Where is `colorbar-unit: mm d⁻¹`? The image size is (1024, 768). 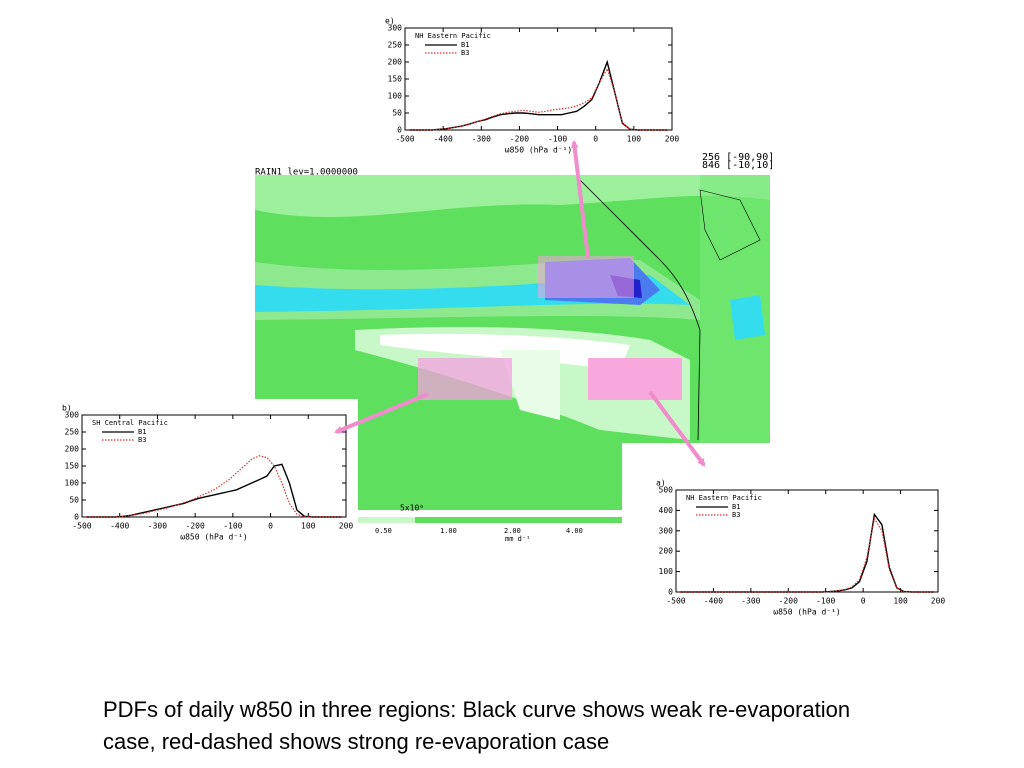
colorbar-unit: mm d⁻¹ is located at coordinates (517, 539).